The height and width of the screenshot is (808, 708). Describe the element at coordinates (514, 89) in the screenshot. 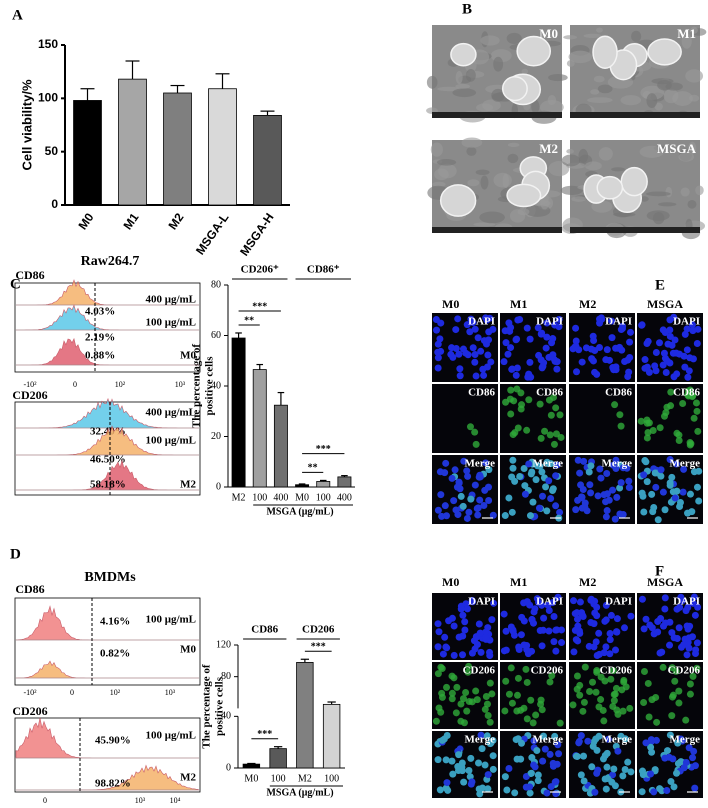

I see `sem-cell` at that location.